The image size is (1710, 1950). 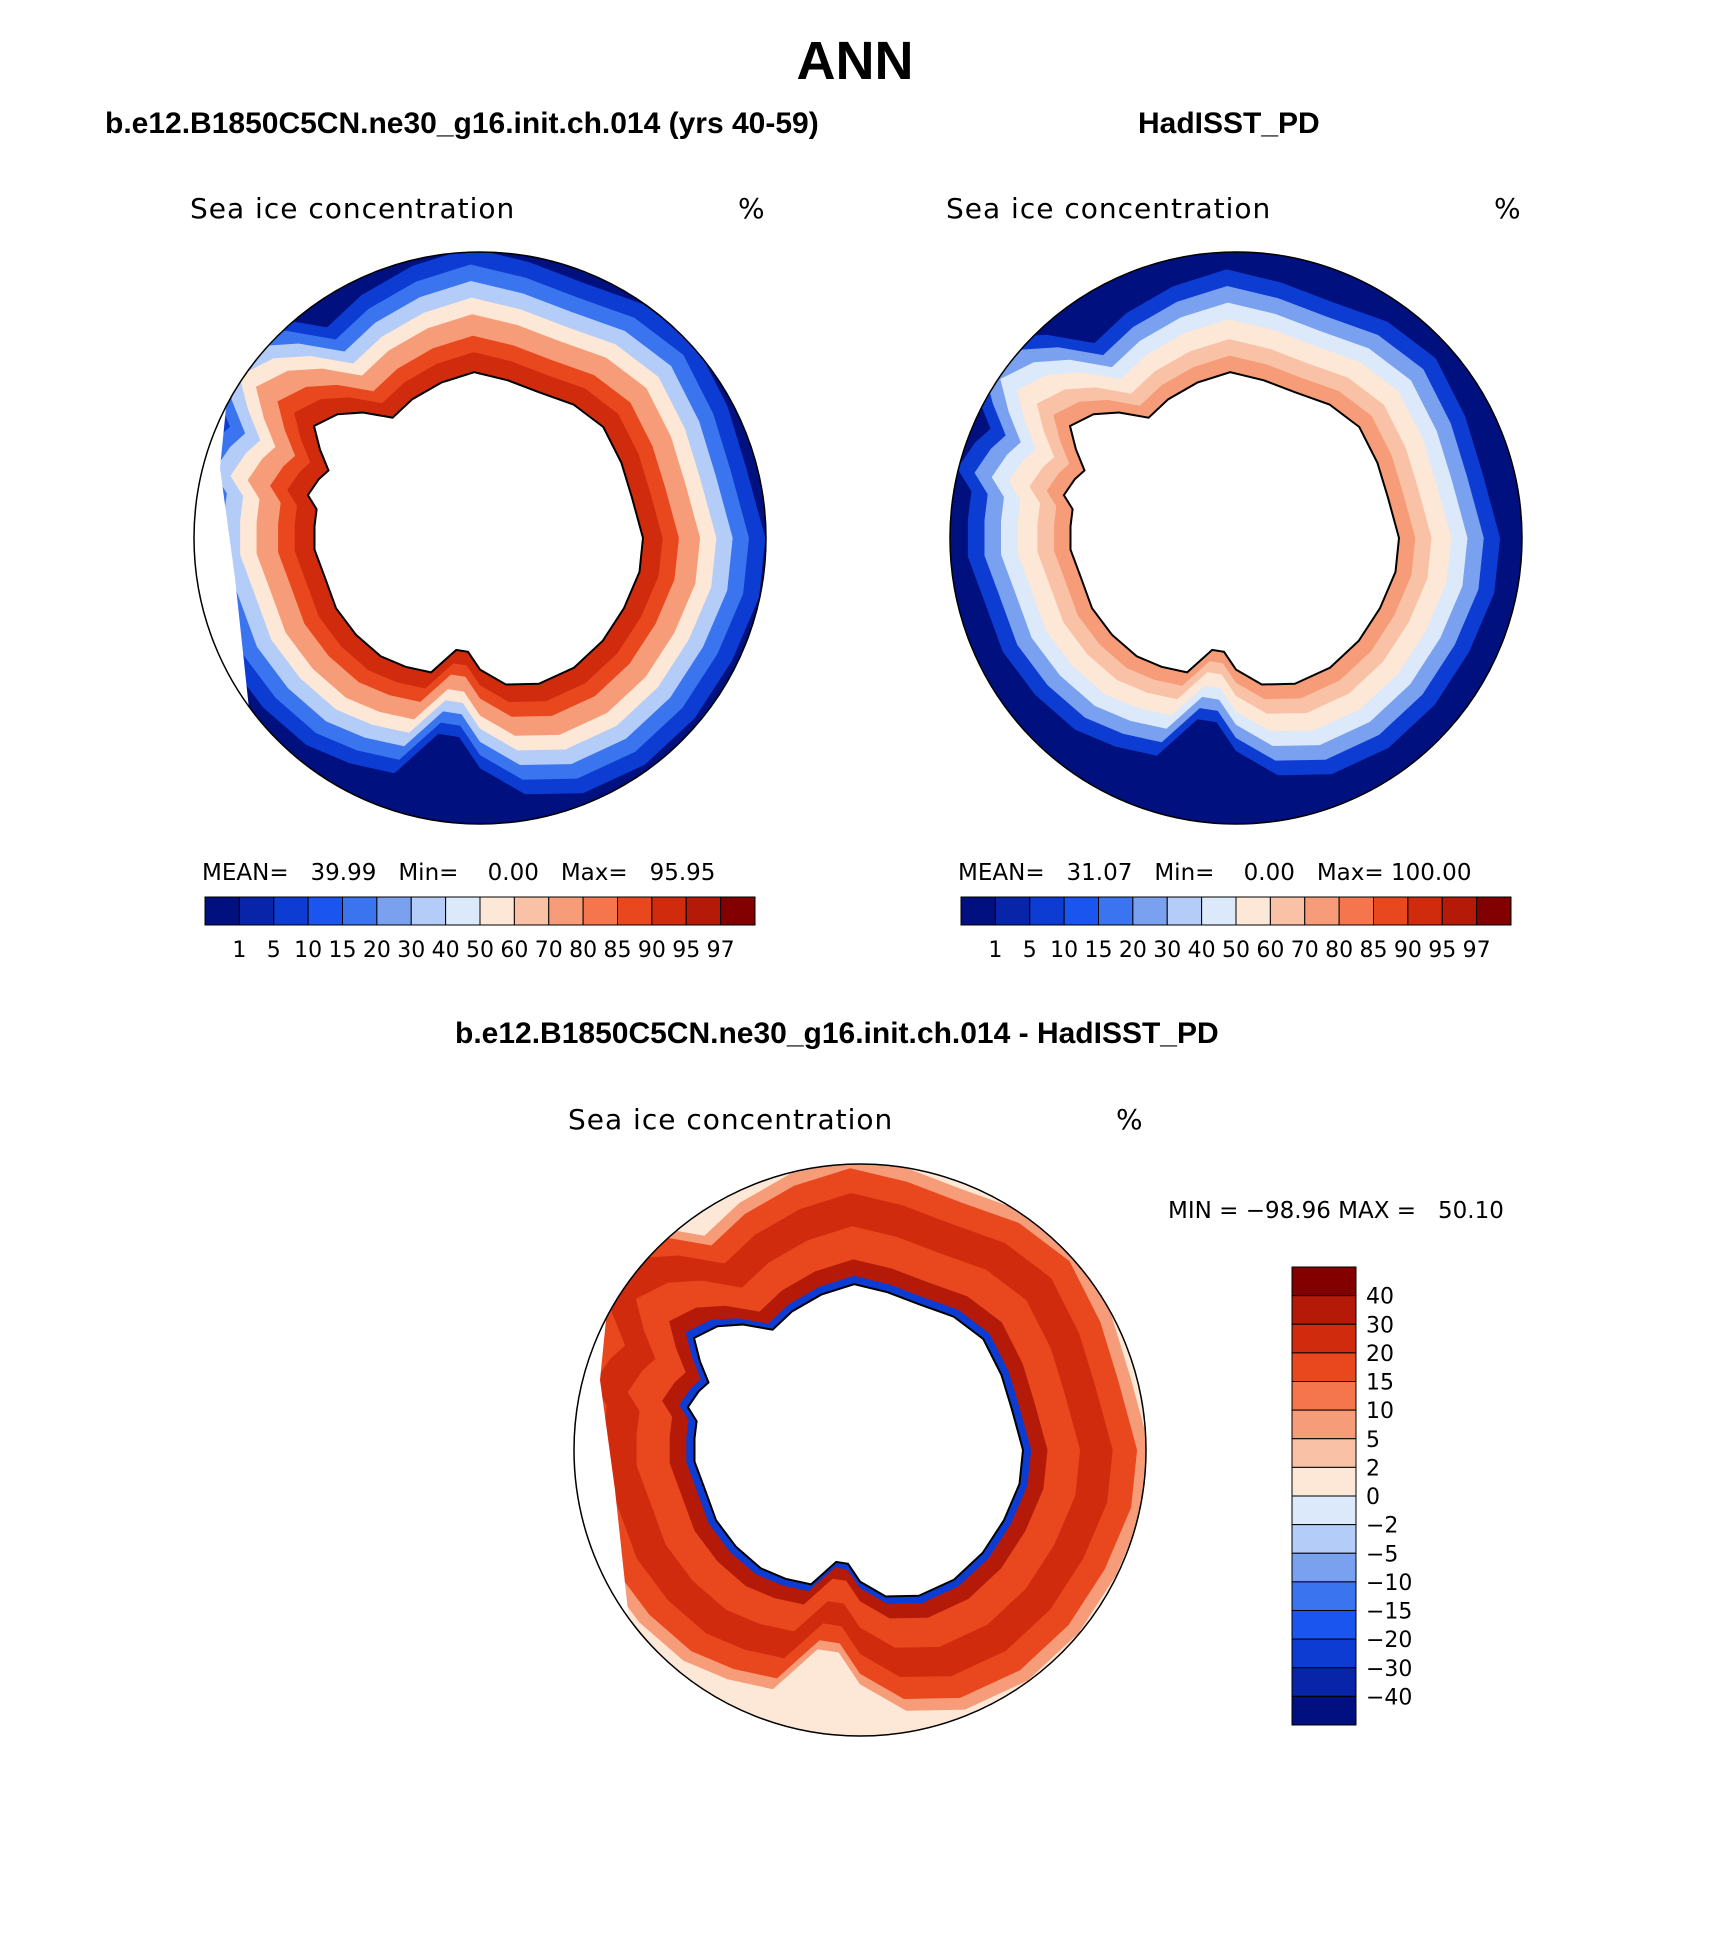 I want to click on mean-value: 31.07, so click(x=1099, y=873).